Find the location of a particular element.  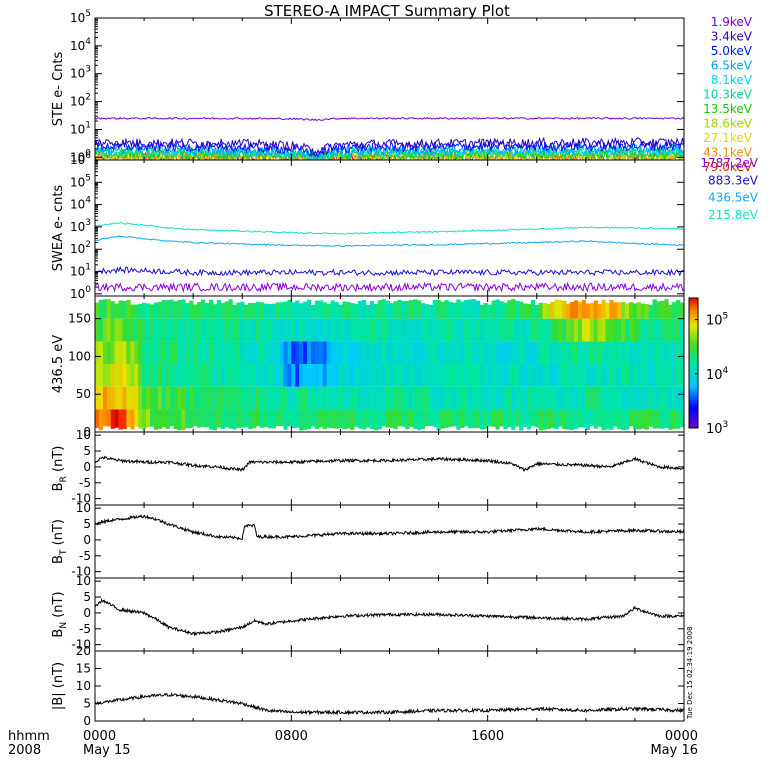

swea-legend-215.8eV: 215.8eV is located at coordinates (733, 215).